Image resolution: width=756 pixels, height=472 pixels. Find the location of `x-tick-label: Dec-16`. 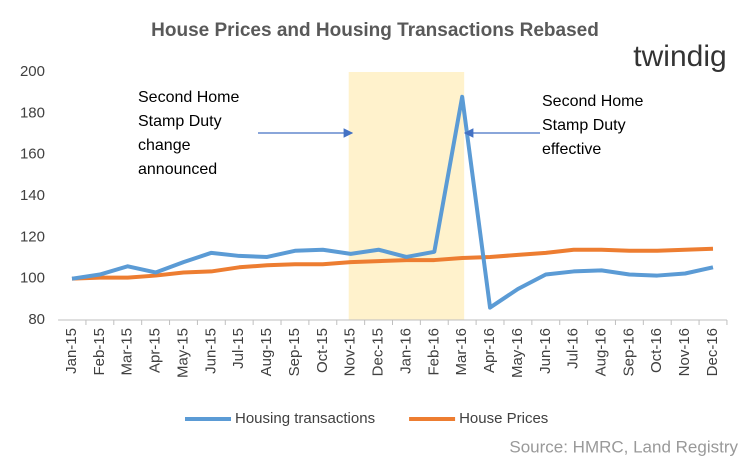

x-tick-label: Dec-16 is located at coordinates (712, 352).